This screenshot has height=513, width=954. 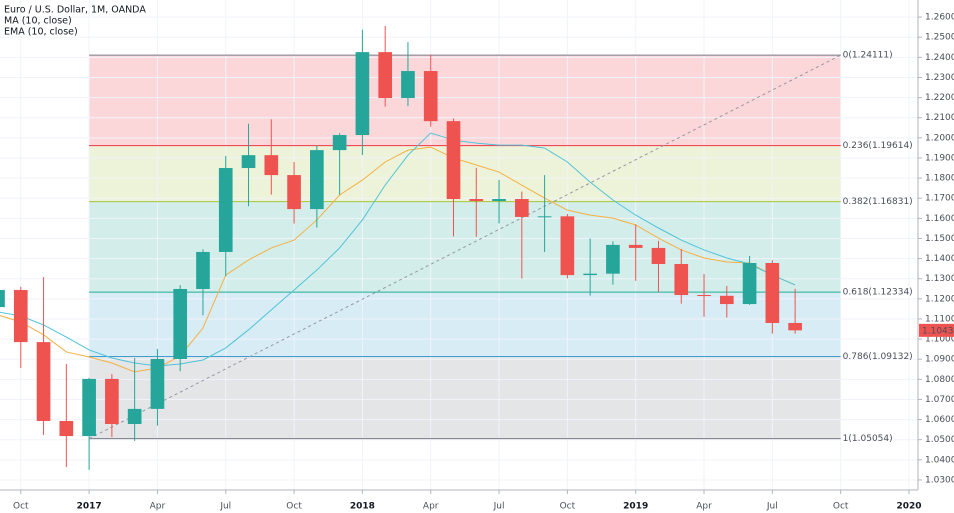 I want to click on y-tick-label: 1.21000, so click(x=939, y=118).